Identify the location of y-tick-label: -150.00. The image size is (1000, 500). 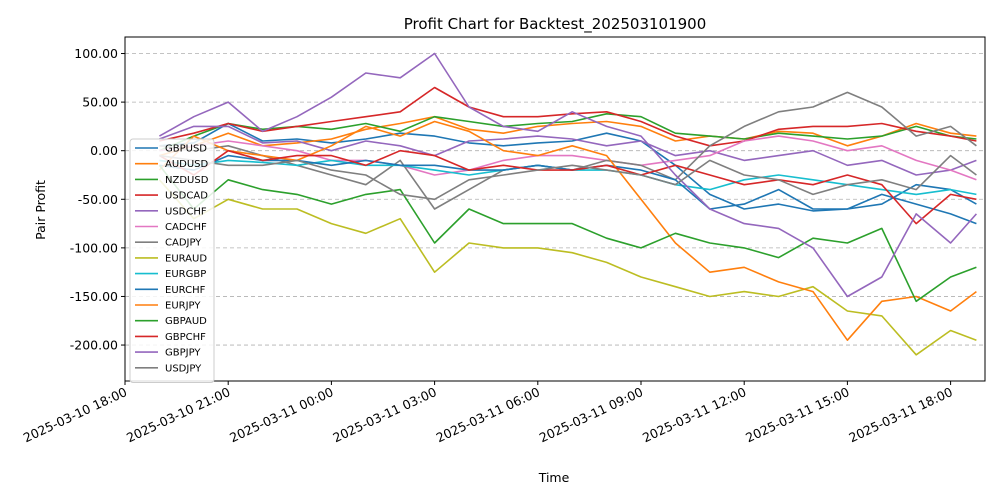
(94, 296).